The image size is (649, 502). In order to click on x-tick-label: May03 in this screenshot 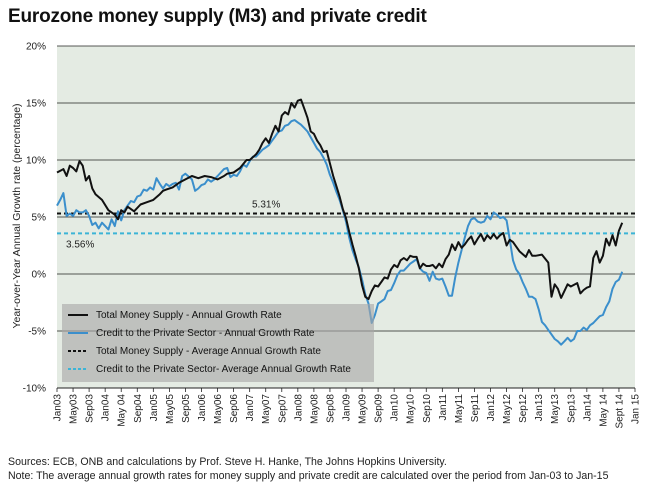, I will do `click(74, 409)`.